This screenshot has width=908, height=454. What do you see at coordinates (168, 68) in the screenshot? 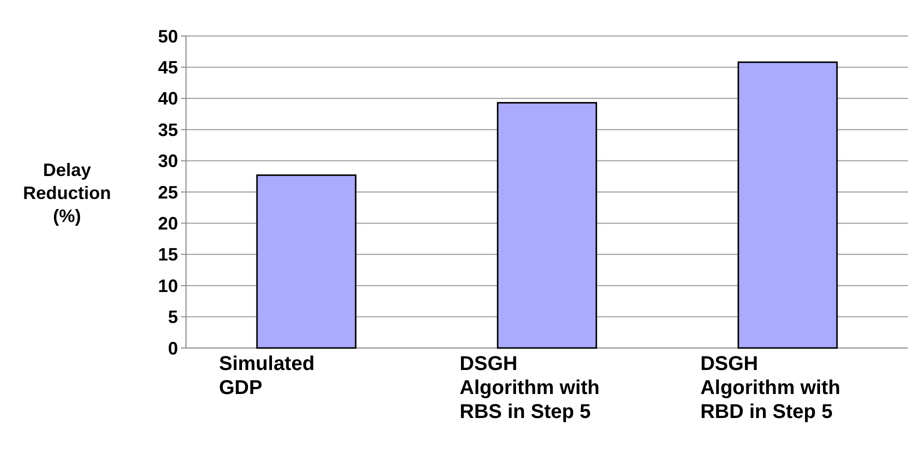
I see `y-tick-label: 45` at bounding box center [168, 68].